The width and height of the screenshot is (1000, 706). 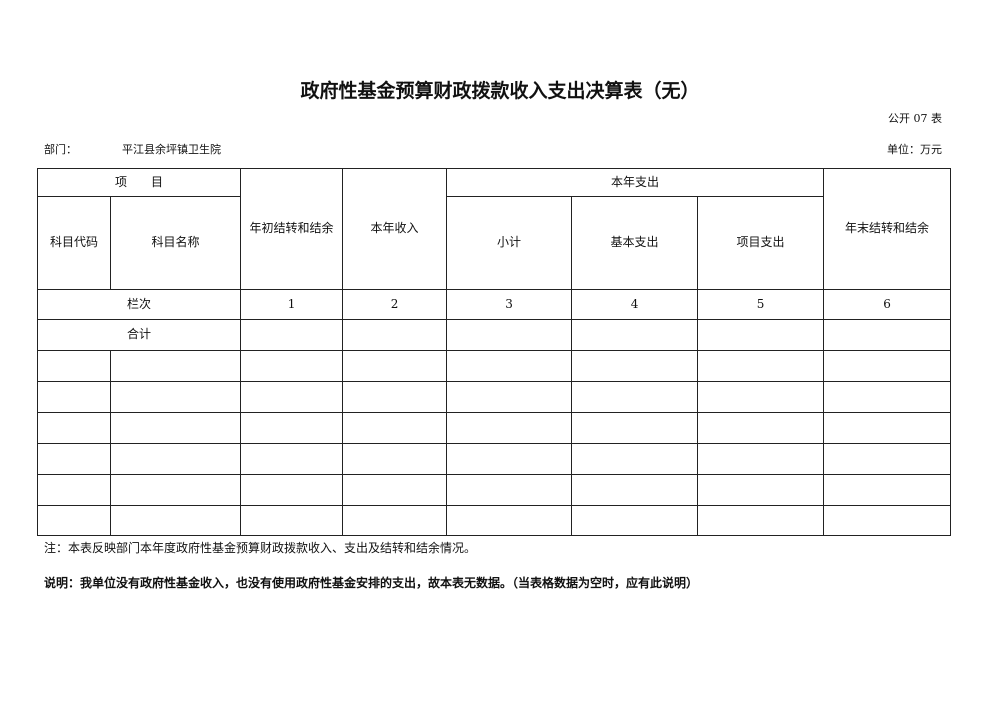 I want to click on header-subject-code: 科目代码, so click(x=74, y=243).